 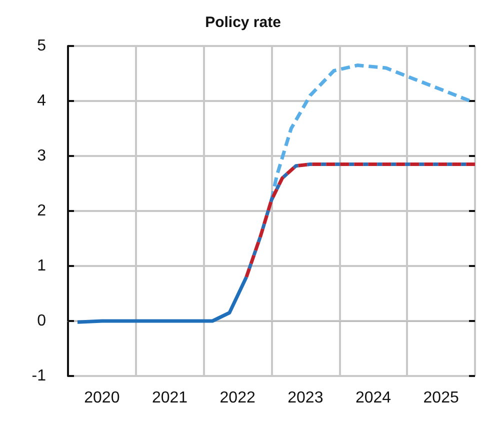 I want to click on x-tick-label: 2020, so click(x=102, y=398).